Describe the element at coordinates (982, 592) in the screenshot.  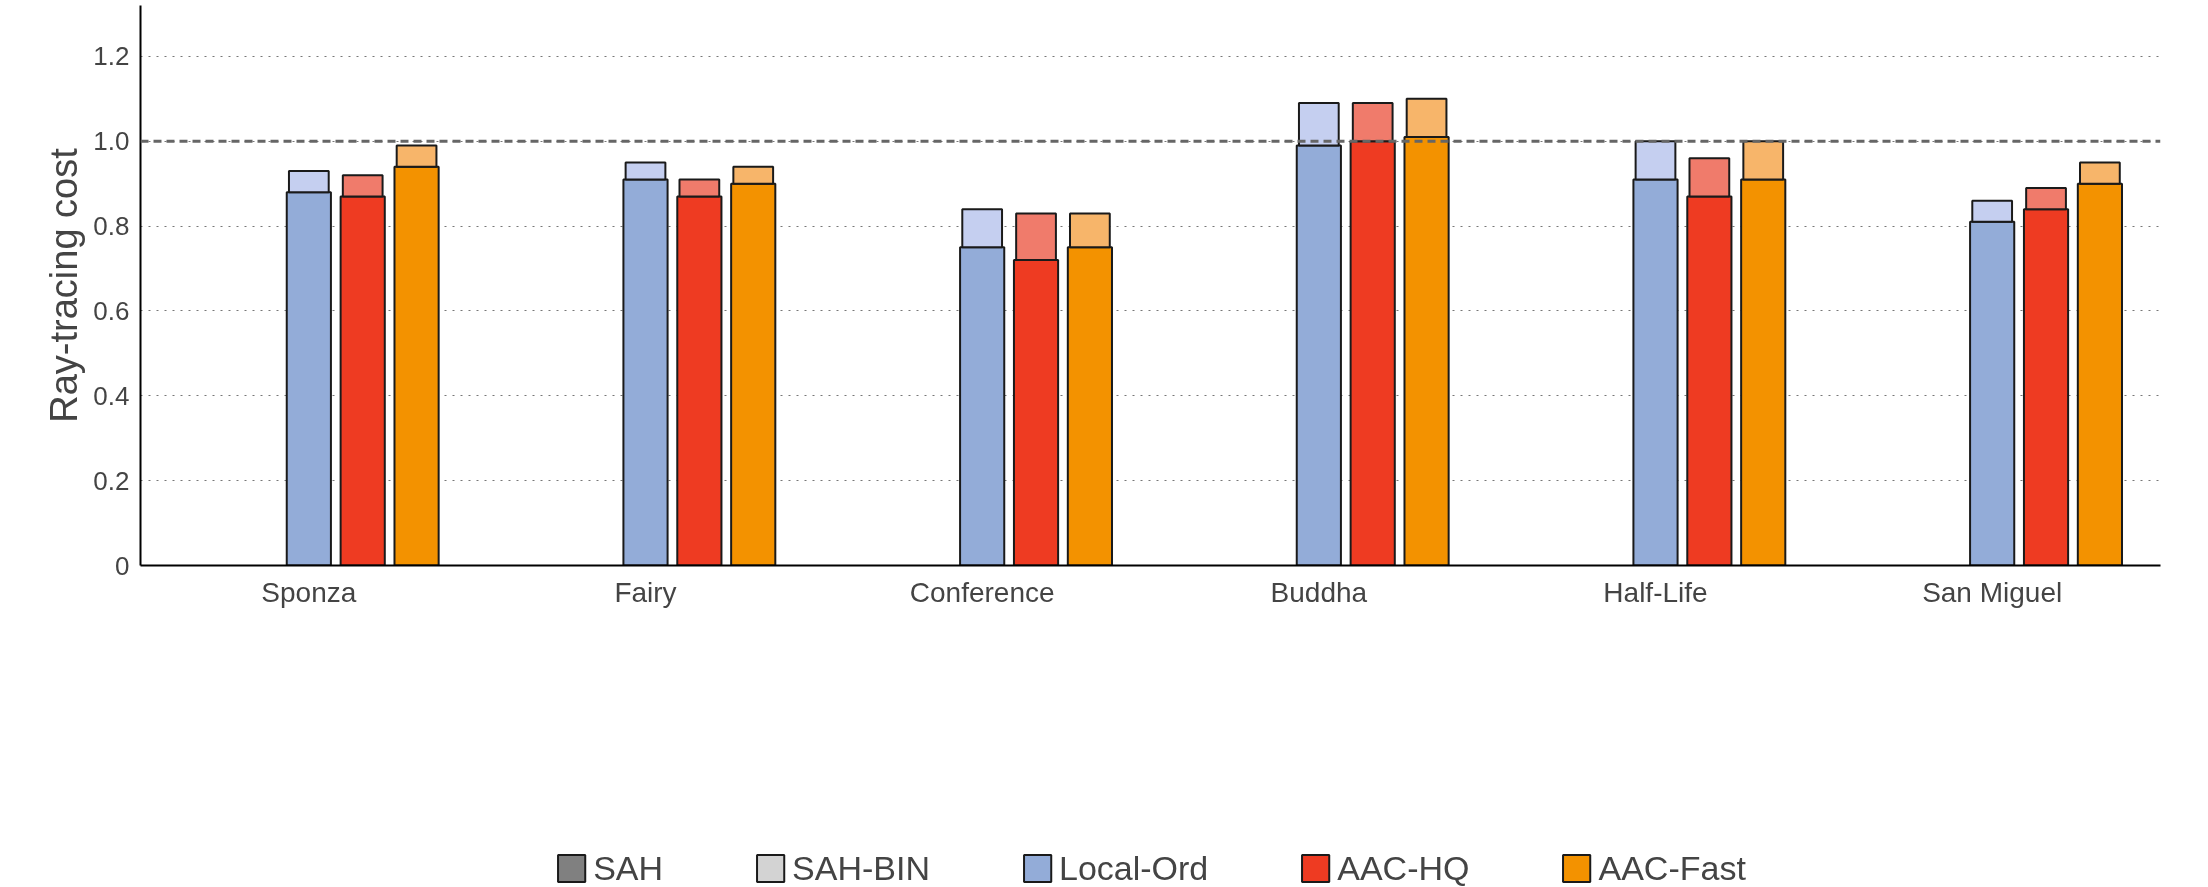
I see `x-tick-label: Conference` at that location.